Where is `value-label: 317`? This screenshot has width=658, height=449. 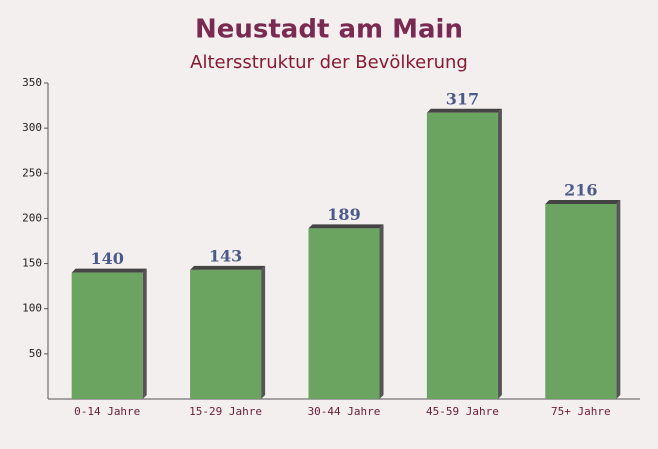 value-label: 317 is located at coordinates (462, 98).